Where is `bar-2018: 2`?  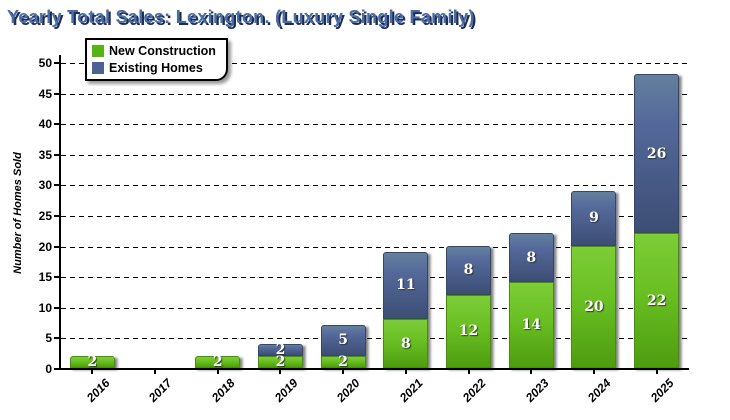
bar-2018: 2 is located at coordinates (218, 361).